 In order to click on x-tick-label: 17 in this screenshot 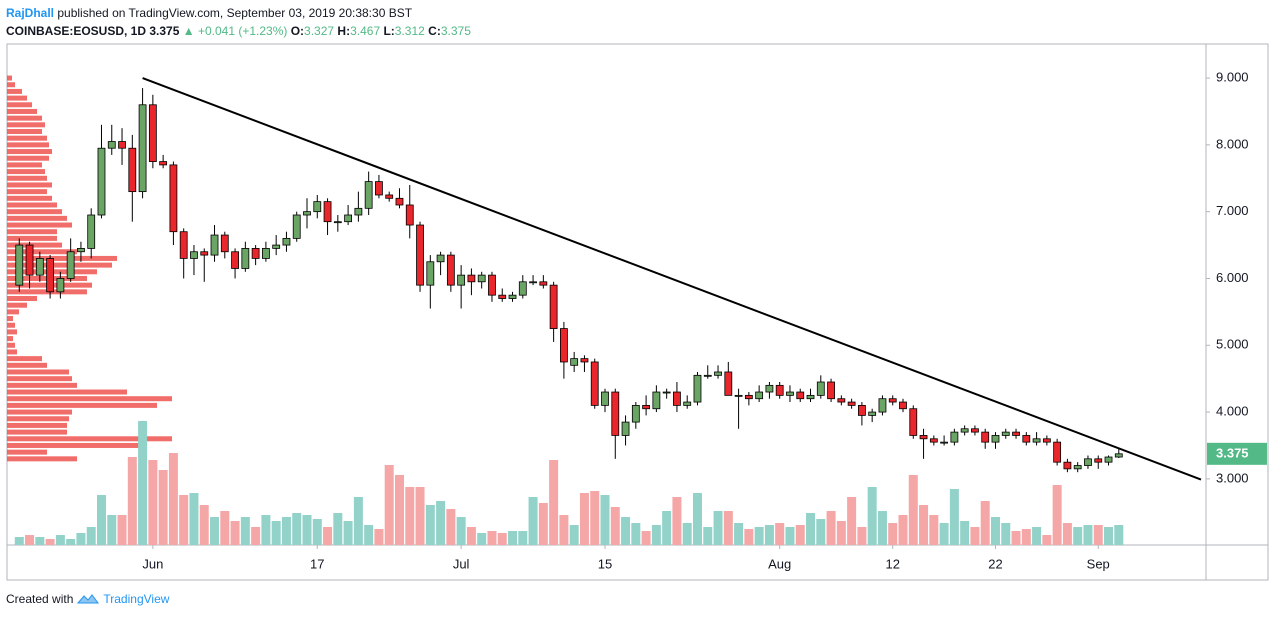, I will do `click(317, 563)`.